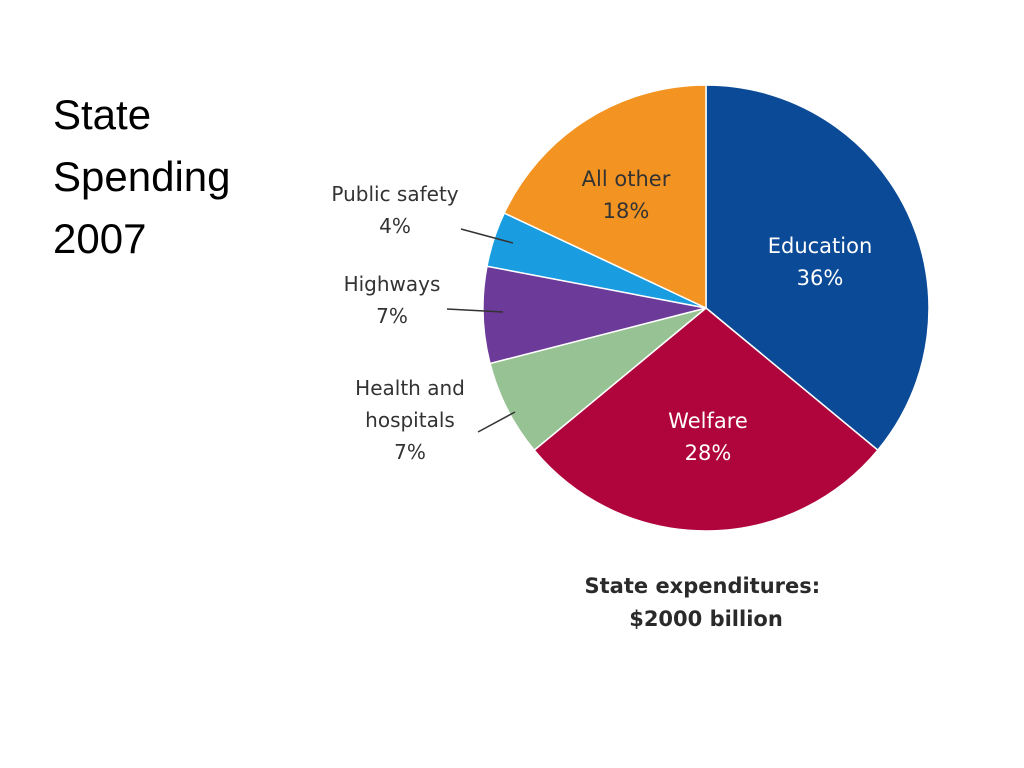  Describe the element at coordinates (481, 330) in the screenshot. I see `leader-lines` at that location.